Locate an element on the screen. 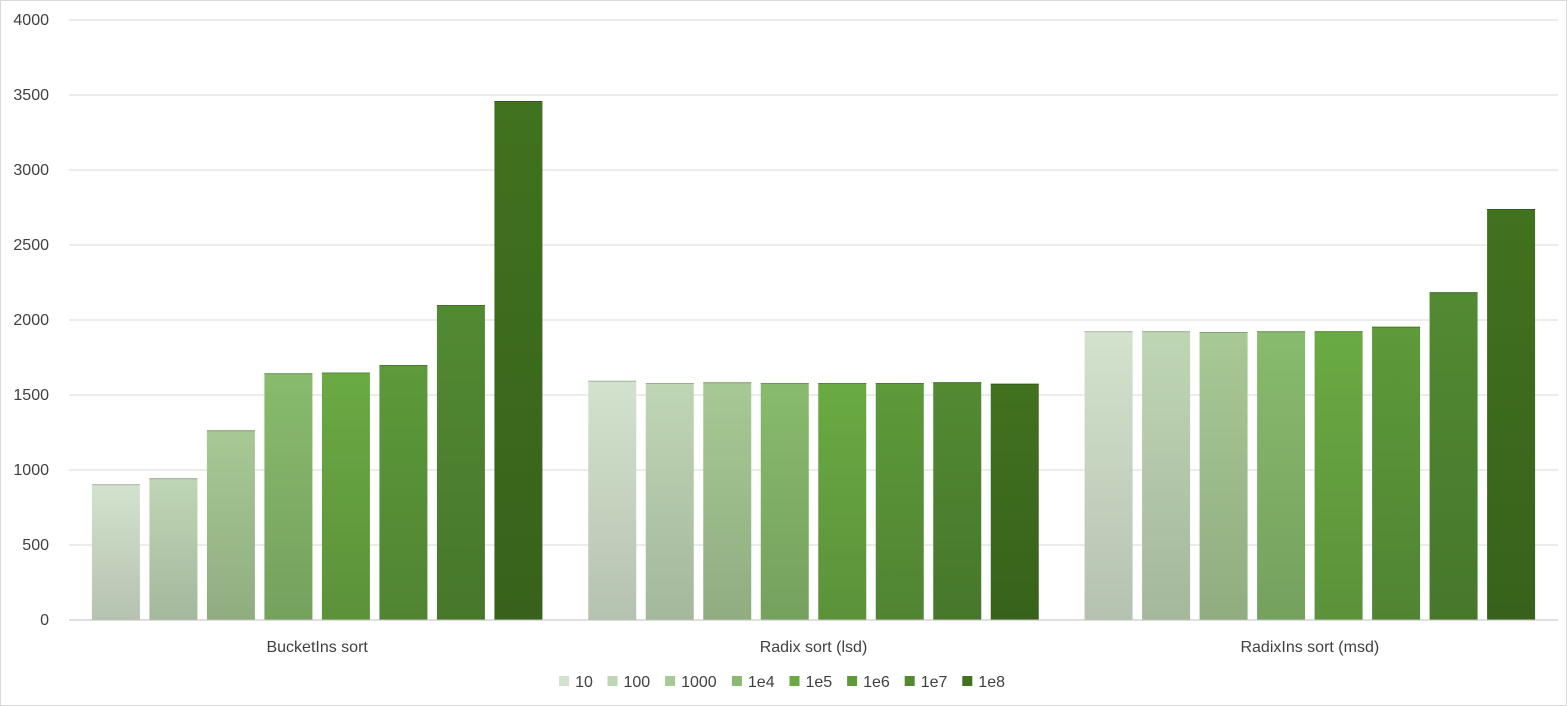 Image resolution: width=1567 pixels, height=706 pixels. y-tick-label: 1000 is located at coordinates (31, 470).